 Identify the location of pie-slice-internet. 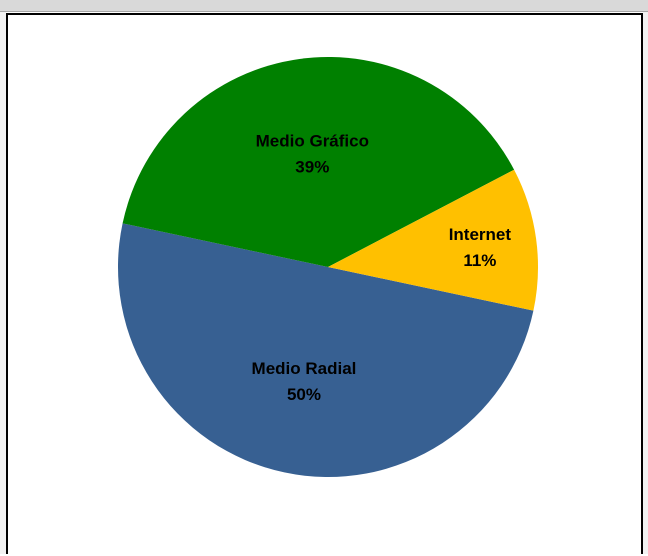
(433, 240).